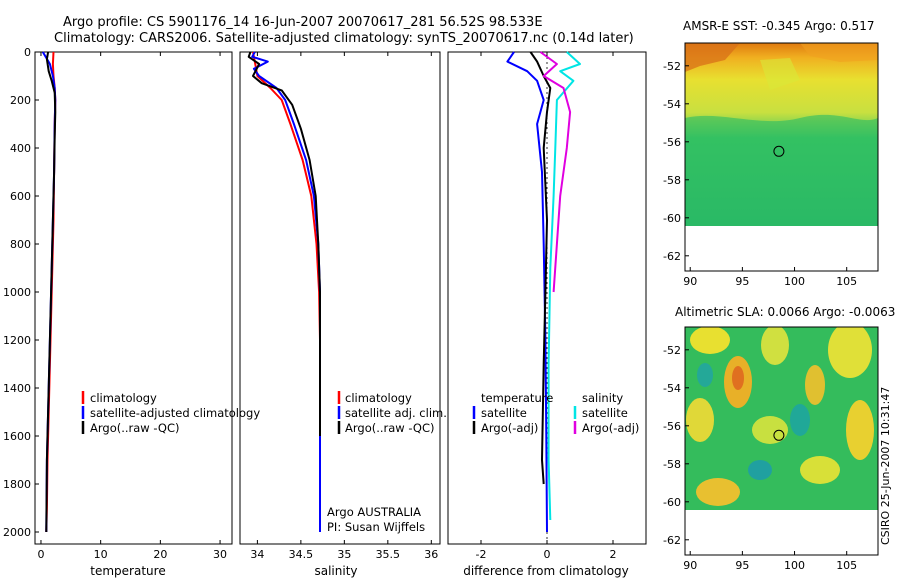 Image resolution: width=900 pixels, height=580 pixels. What do you see at coordinates (672, 502) in the screenshot?
I see `y-tick-label: -60` at bounding box center [672, 502].